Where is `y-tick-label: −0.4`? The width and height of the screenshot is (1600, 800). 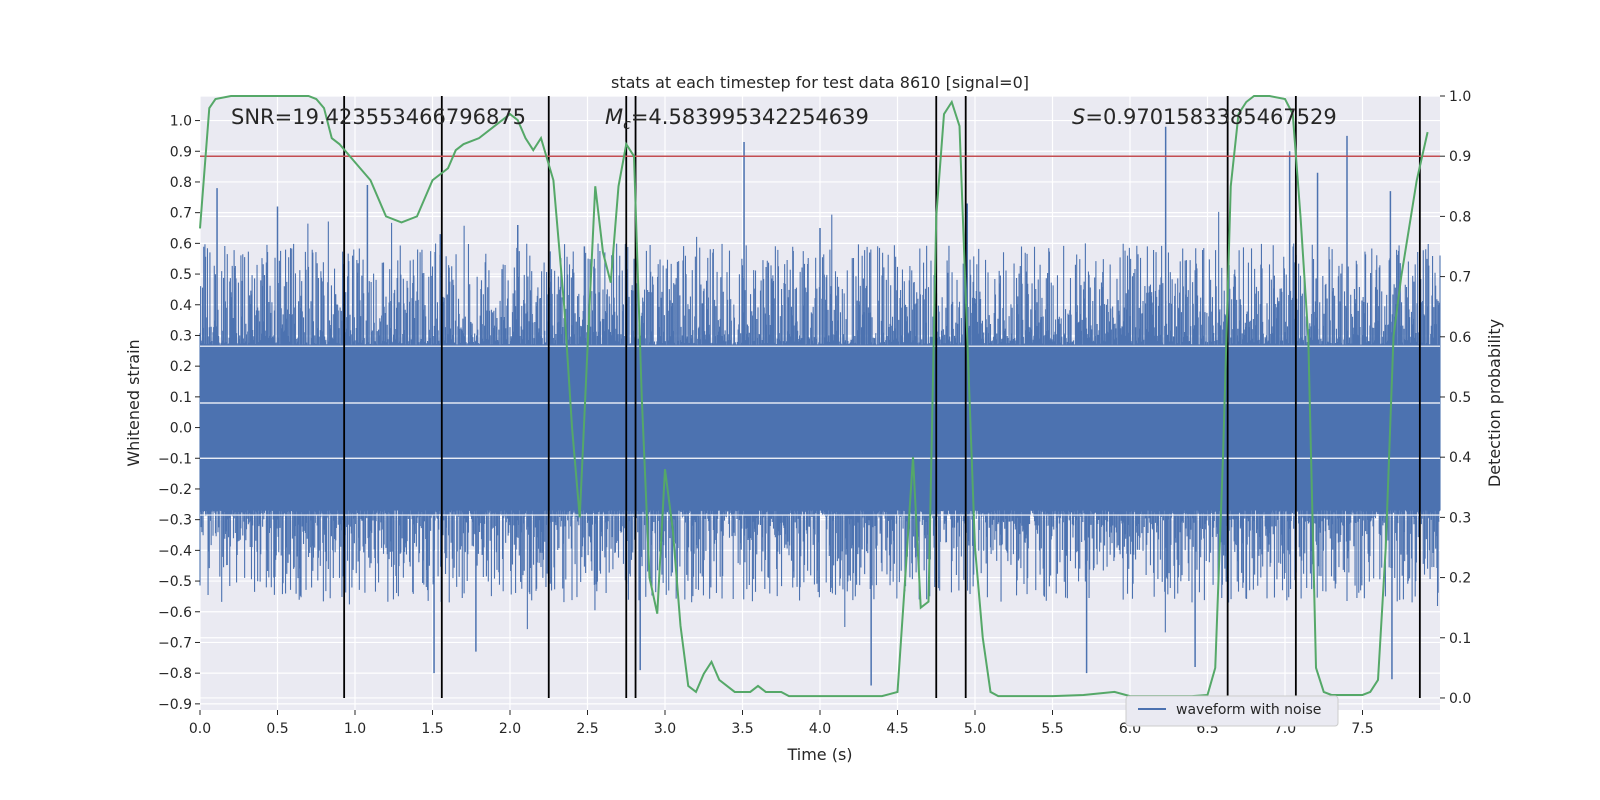 y-tick-label: −0.4 is located at coordinates (175, 551).